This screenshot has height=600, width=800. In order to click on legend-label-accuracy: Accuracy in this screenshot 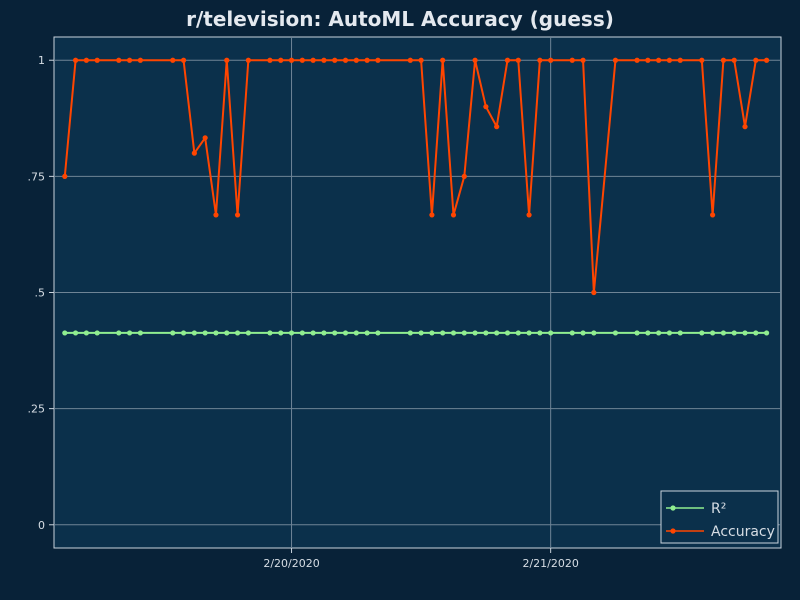, I will do `click(743, 532)`.